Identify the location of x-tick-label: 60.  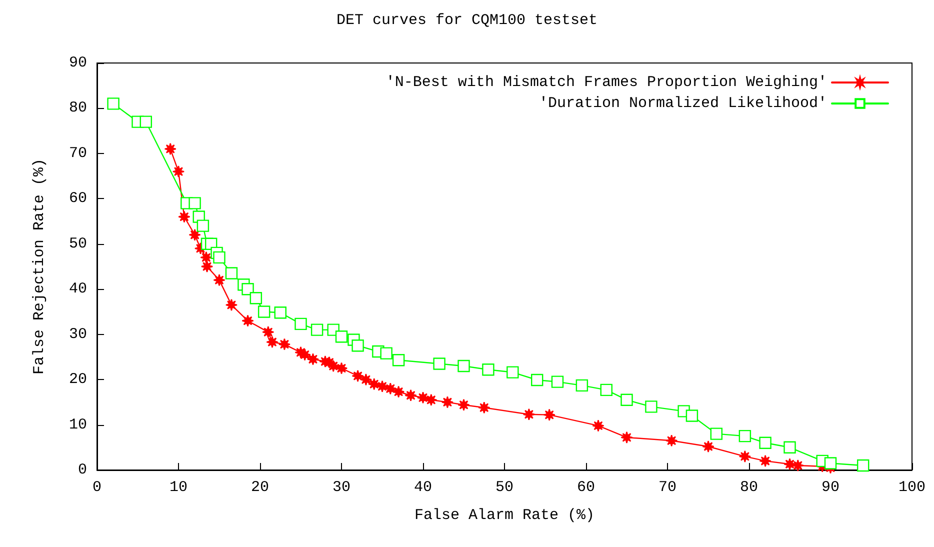
(586, 487).